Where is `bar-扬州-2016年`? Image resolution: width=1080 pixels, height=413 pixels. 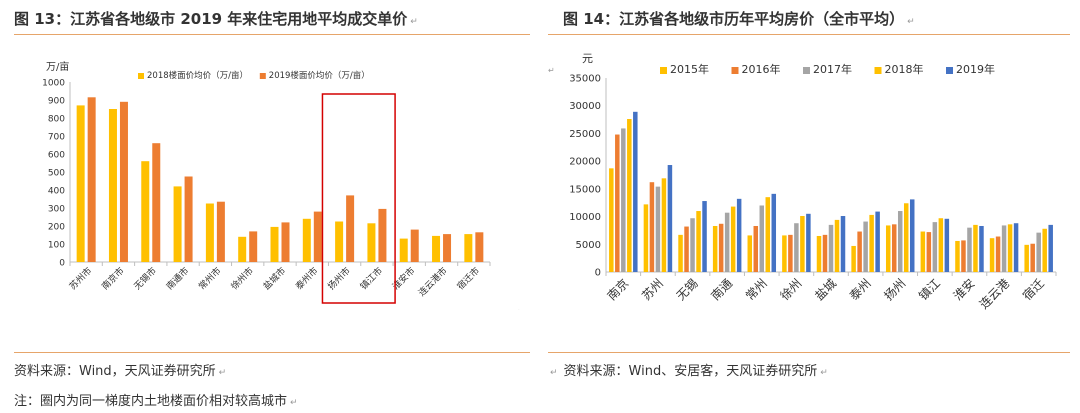 bar-扬州-2016年 is located at coordinates (894, 248).